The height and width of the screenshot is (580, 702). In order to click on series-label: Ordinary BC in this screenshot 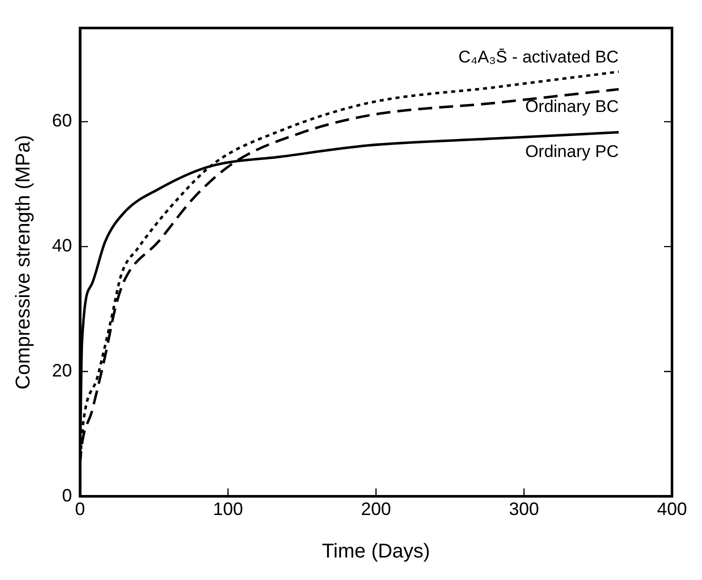, I will do `click(572, 106)`.